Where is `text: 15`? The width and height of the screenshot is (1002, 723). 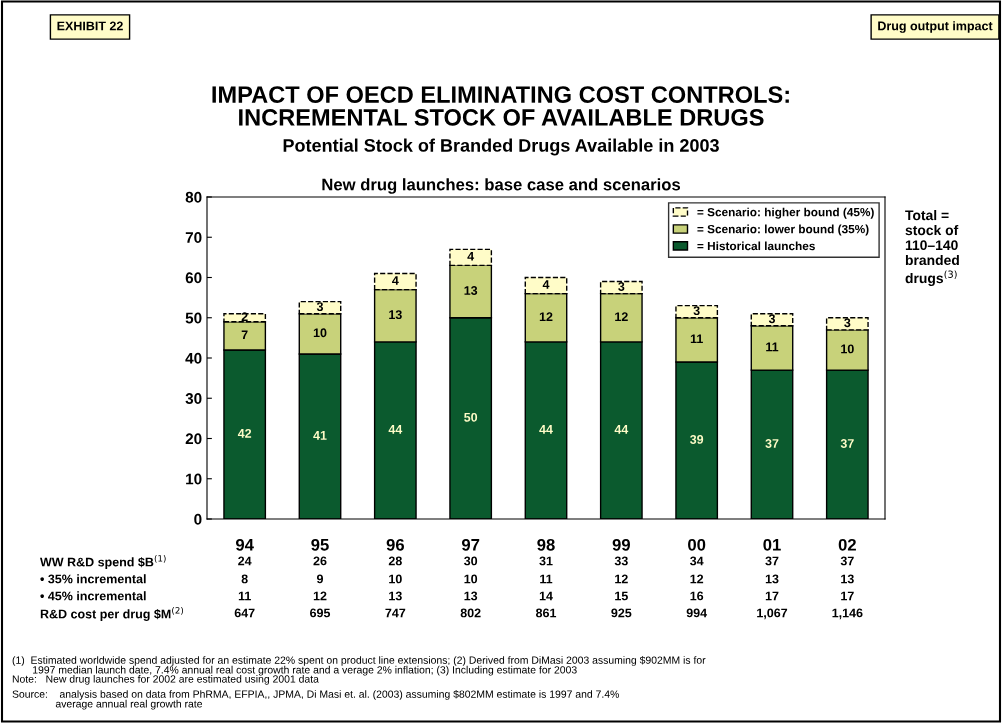
text: 15 is located at coordinates (621, 596).